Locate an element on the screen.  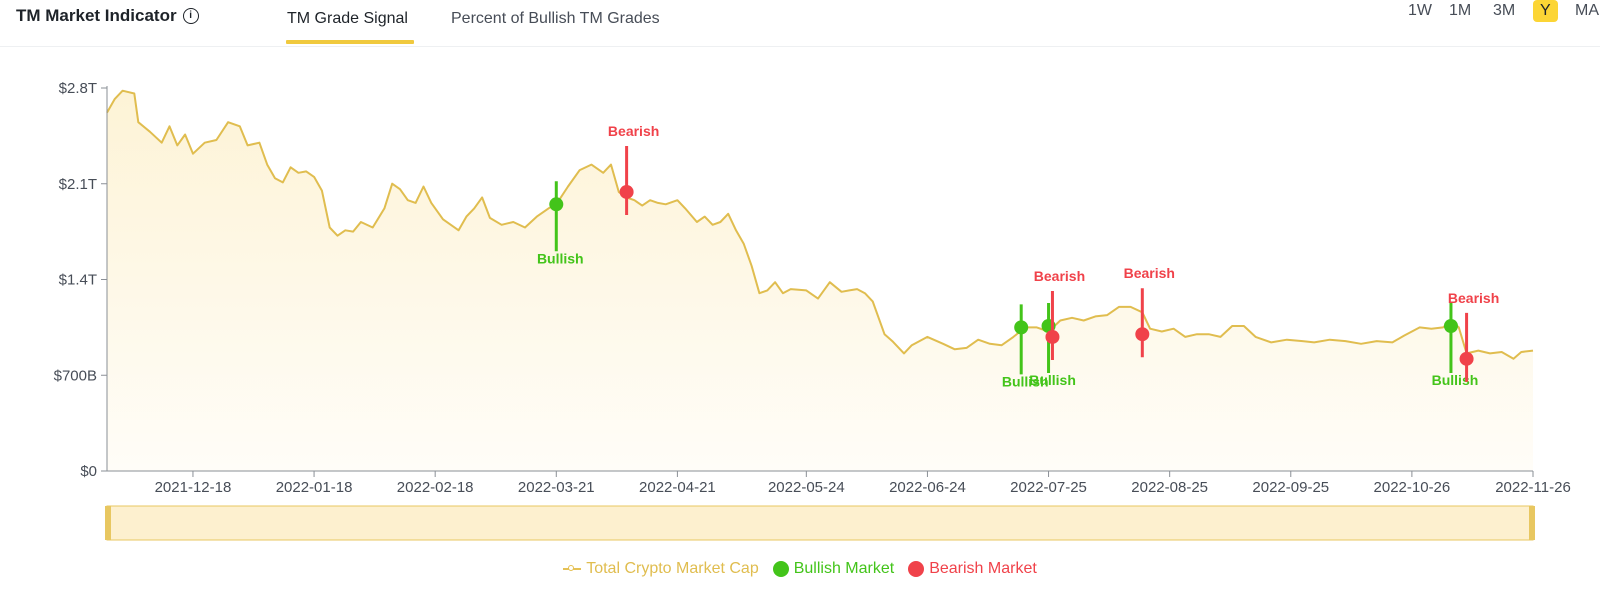
active-tab-indicator is located at coordinates (350, 42).